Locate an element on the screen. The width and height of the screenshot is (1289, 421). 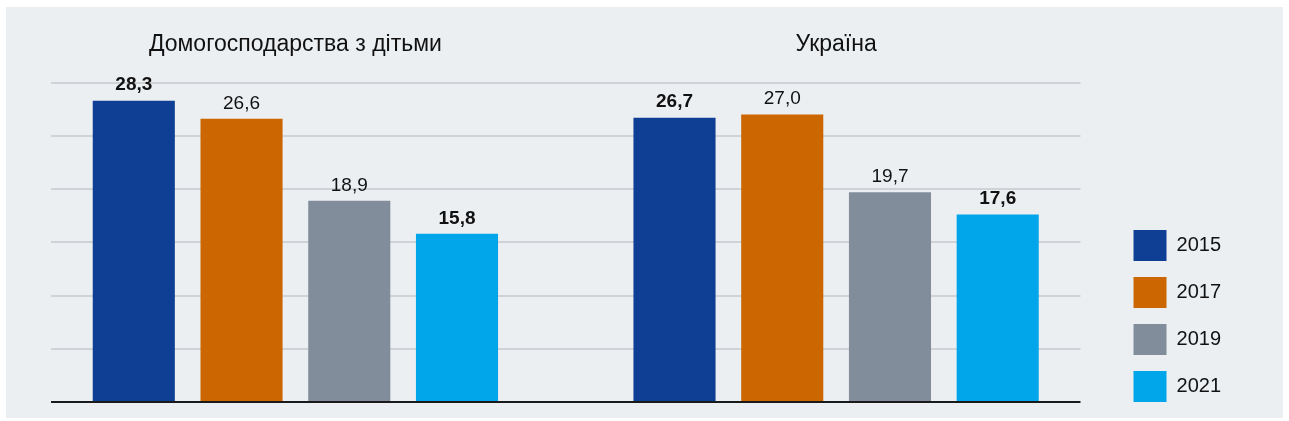
data-label: 17,6 is located at coordinates (998, 198).